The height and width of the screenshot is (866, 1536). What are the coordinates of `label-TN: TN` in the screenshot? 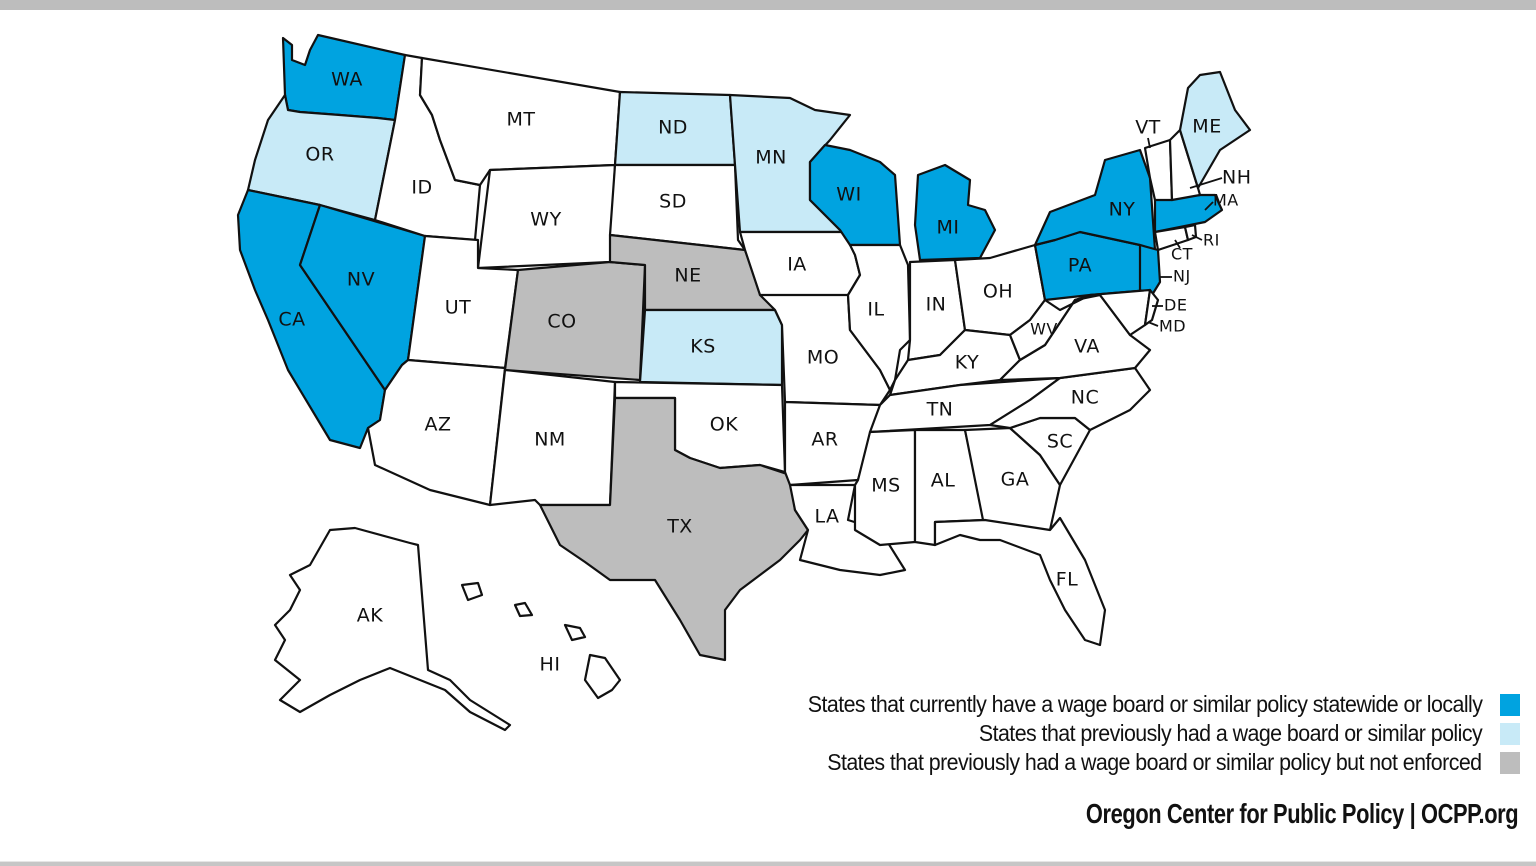 It's located at (940, 410).